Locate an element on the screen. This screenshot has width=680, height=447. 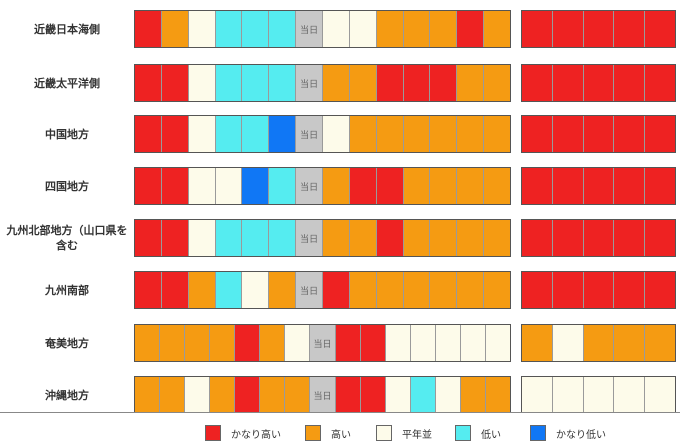
region-row: 九州南部 当日 is located at coordinates (340, 290).